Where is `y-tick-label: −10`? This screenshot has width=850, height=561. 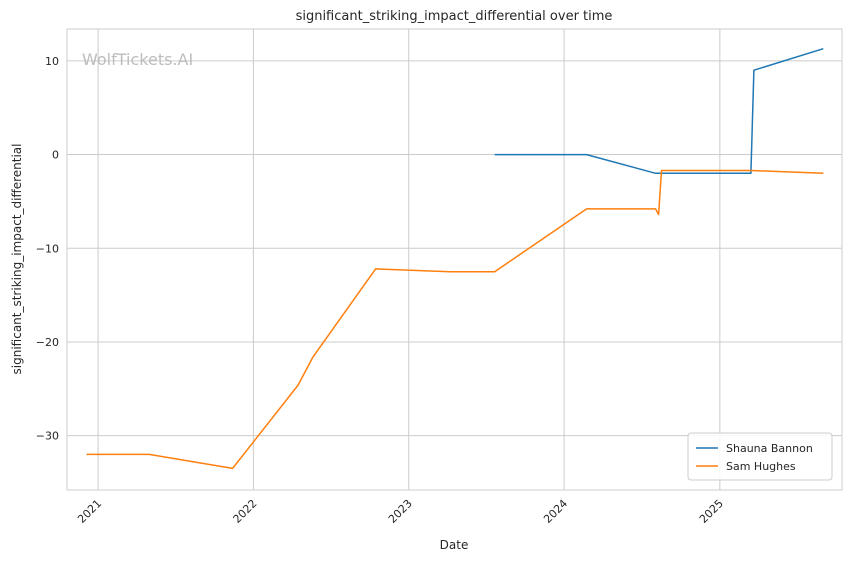 y-tick-label: −10 is located at coordinates (47, 248).